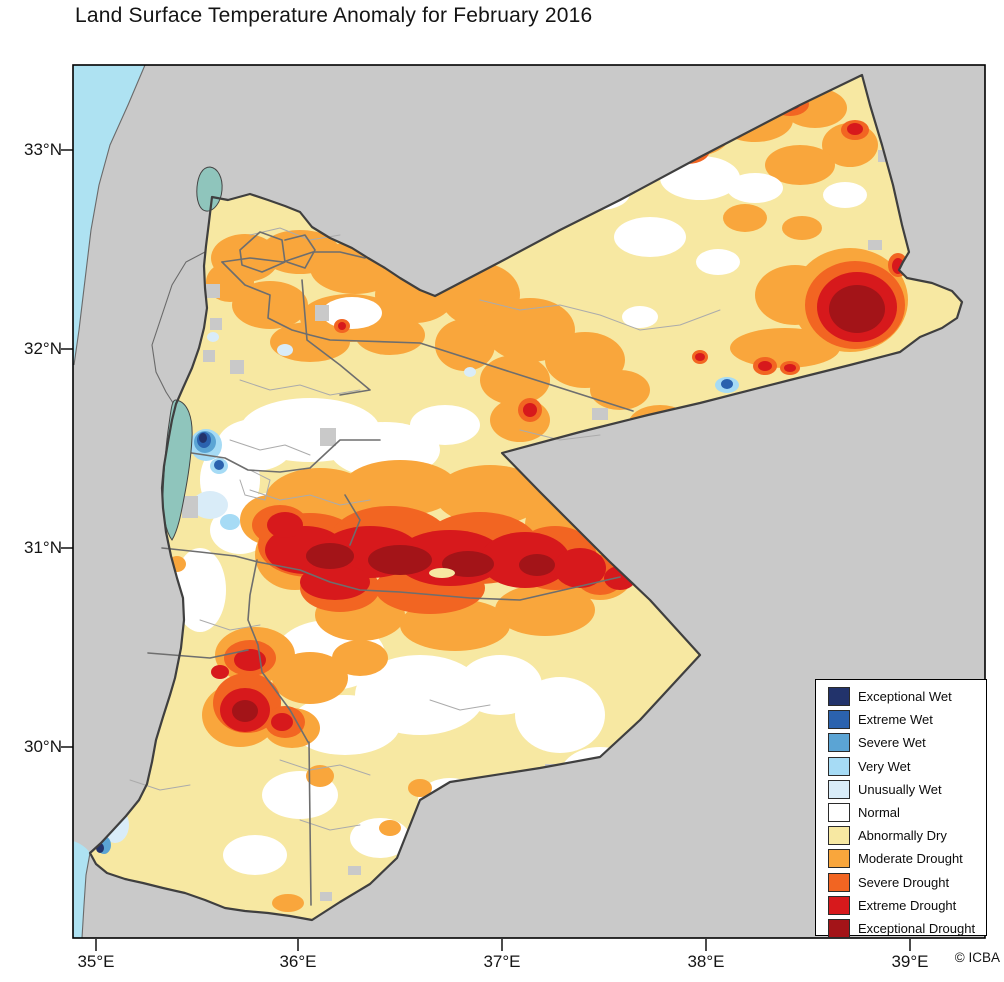 The height and width of the screenshot is (982, 1004). I want to click on sea-of-galilee, so click(209, 189).